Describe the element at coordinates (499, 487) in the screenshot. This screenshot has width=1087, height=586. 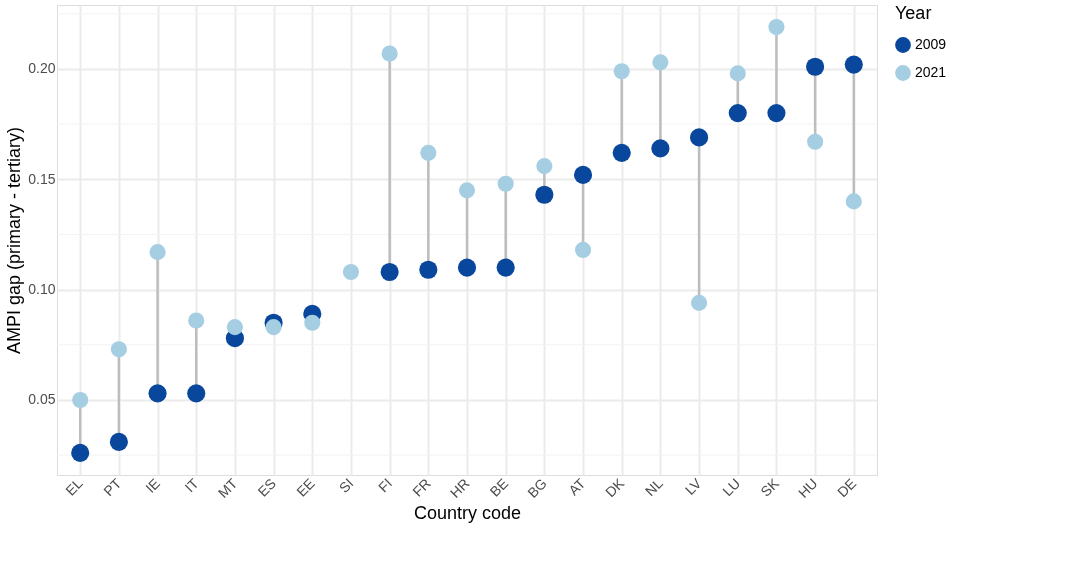
I see `x-tick-label: BE` at that location.